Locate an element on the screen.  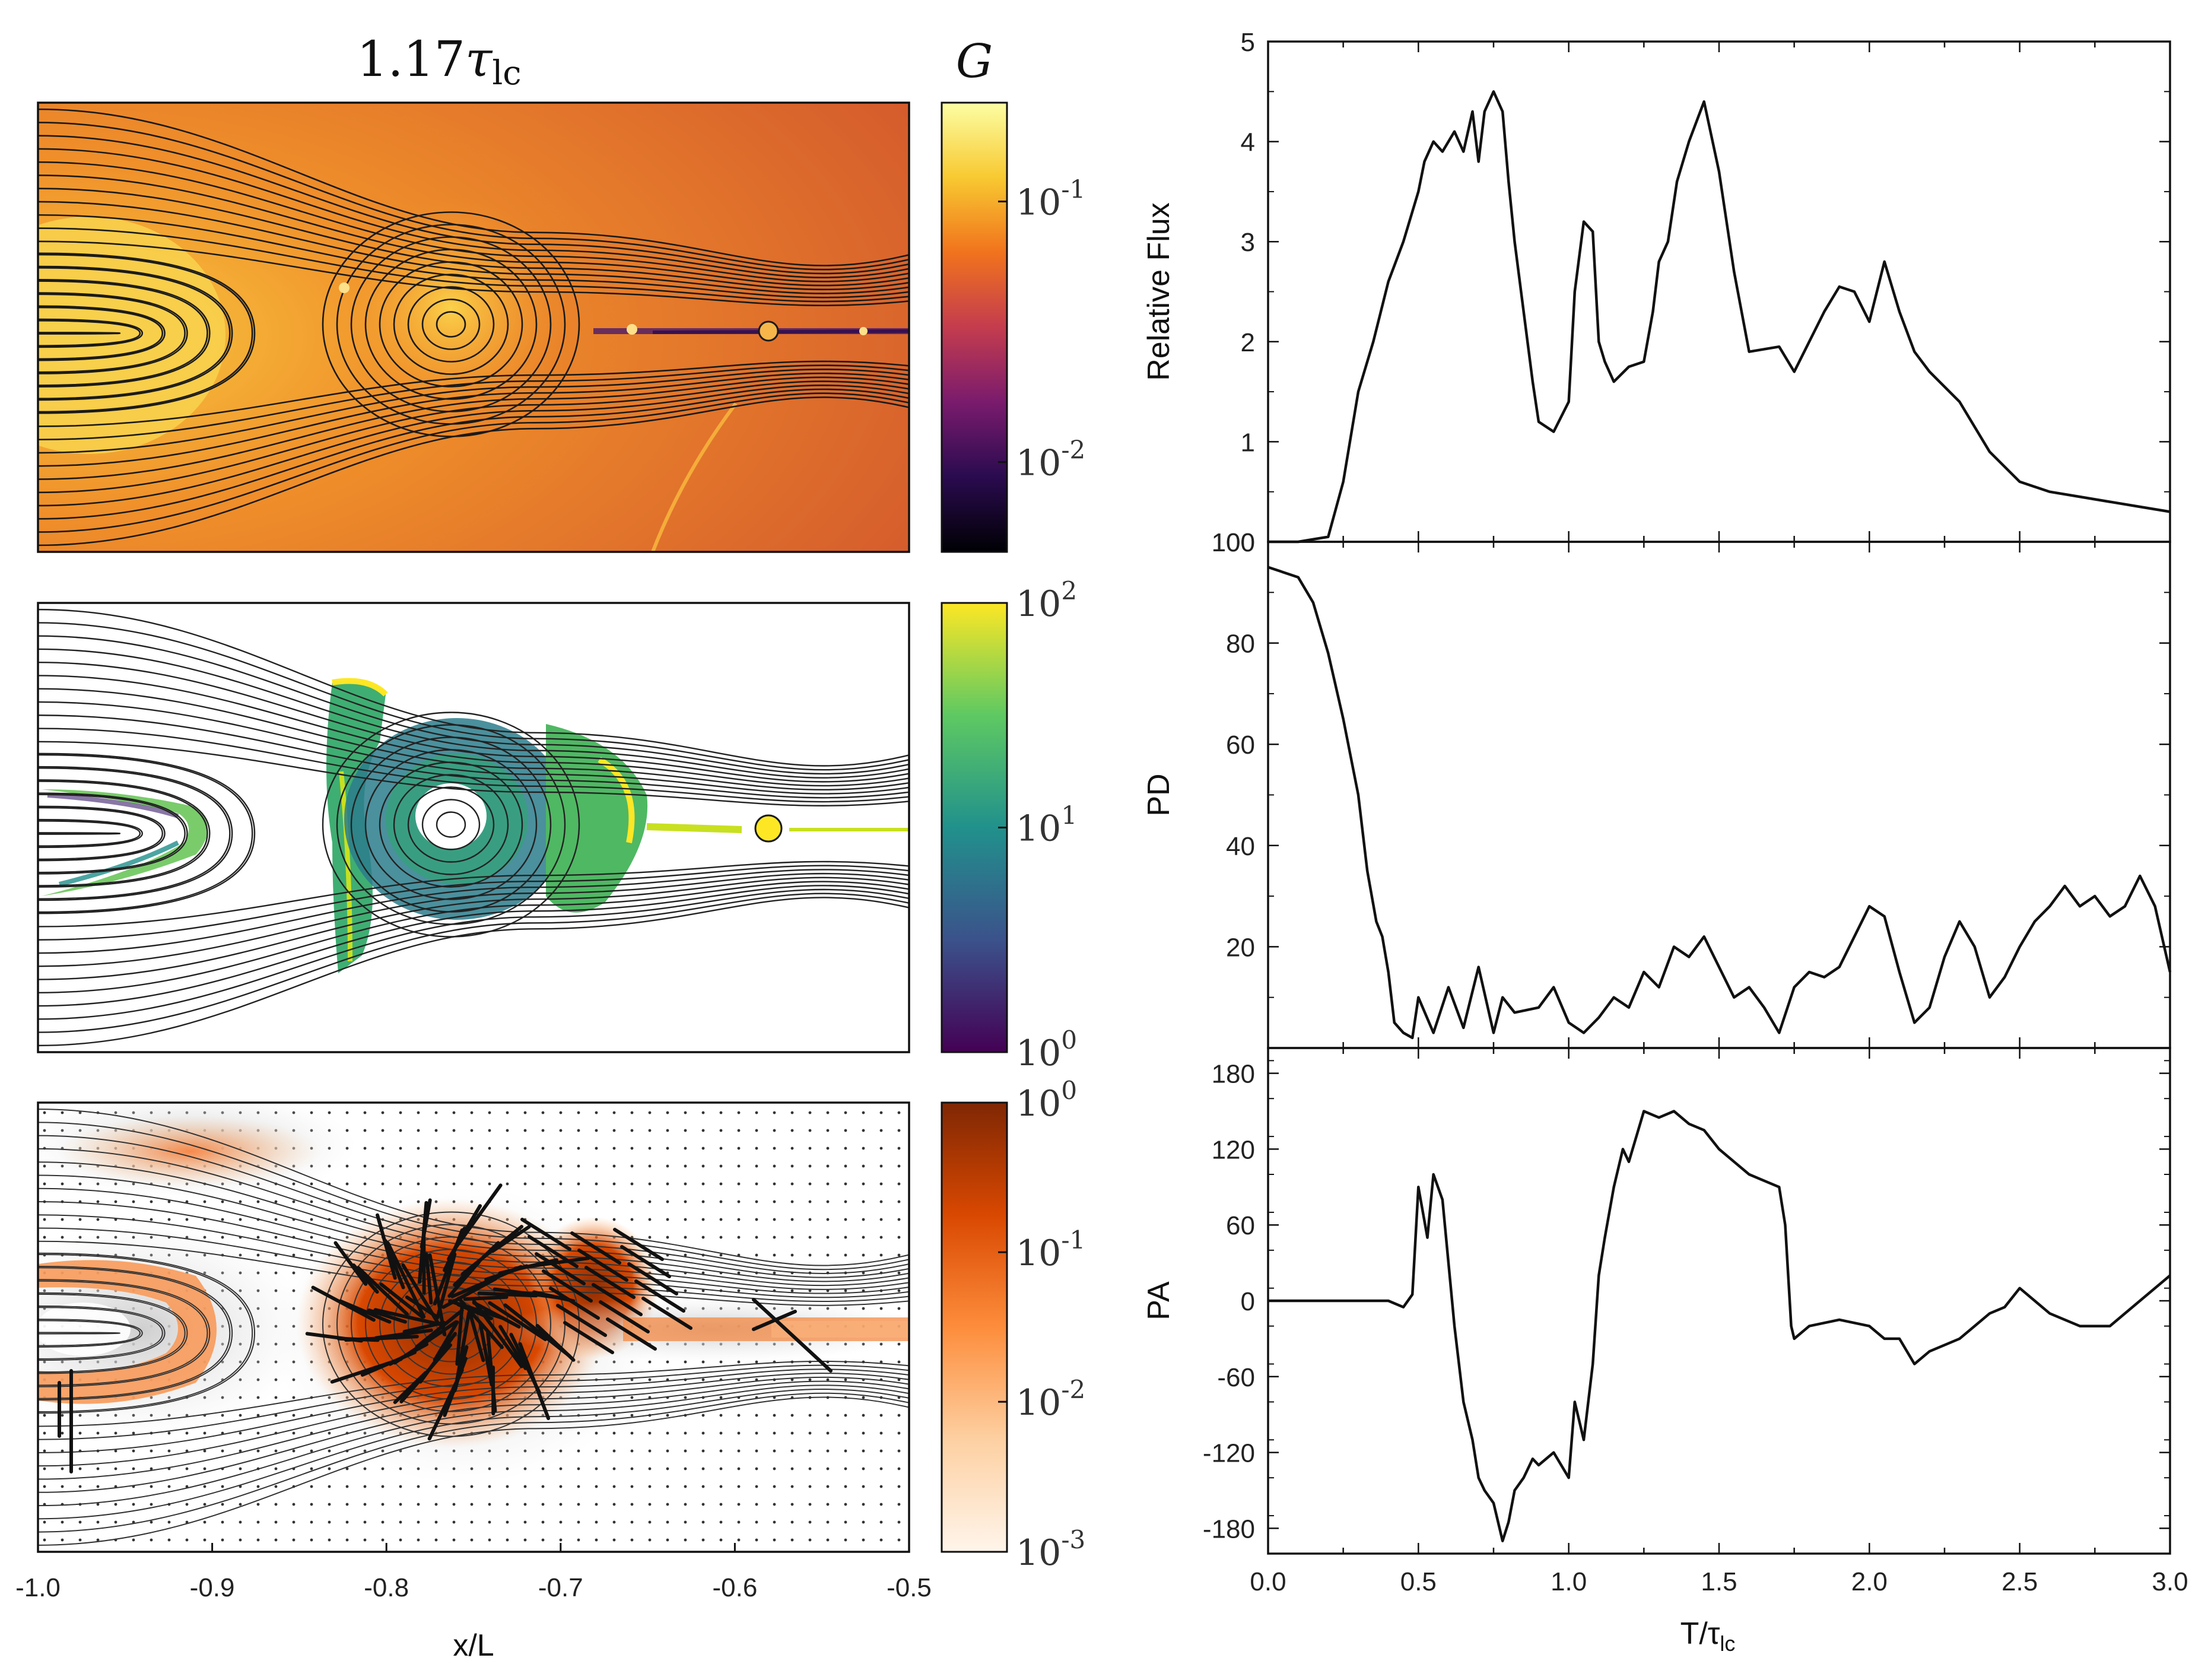
y-axis-label: PA is located at coordinates (1159, 1300).